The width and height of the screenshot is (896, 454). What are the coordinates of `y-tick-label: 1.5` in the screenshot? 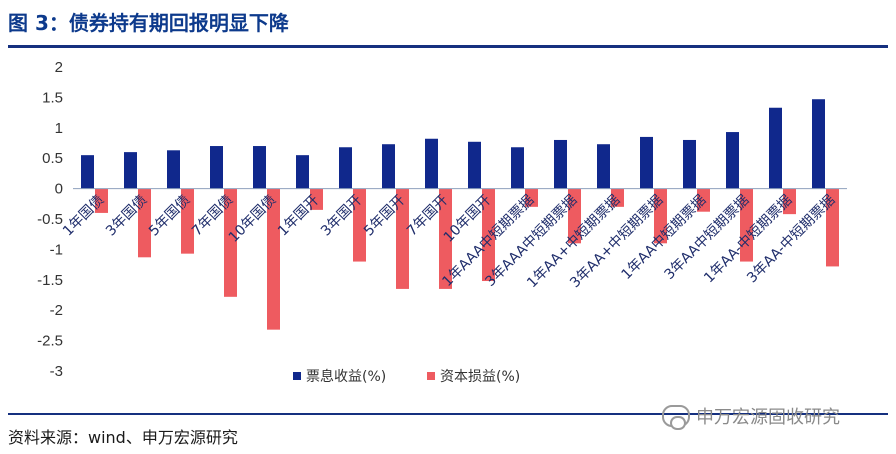 It's located at (52, 97).